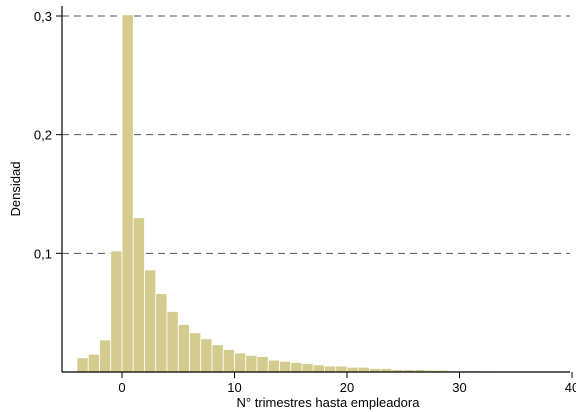 The width and height of the screenshot is (576, 412). Describe the element at coordinates (329, 402) in the screenshot. I see `x-axis-title: N° trimestres hasta empleadora` at that location.